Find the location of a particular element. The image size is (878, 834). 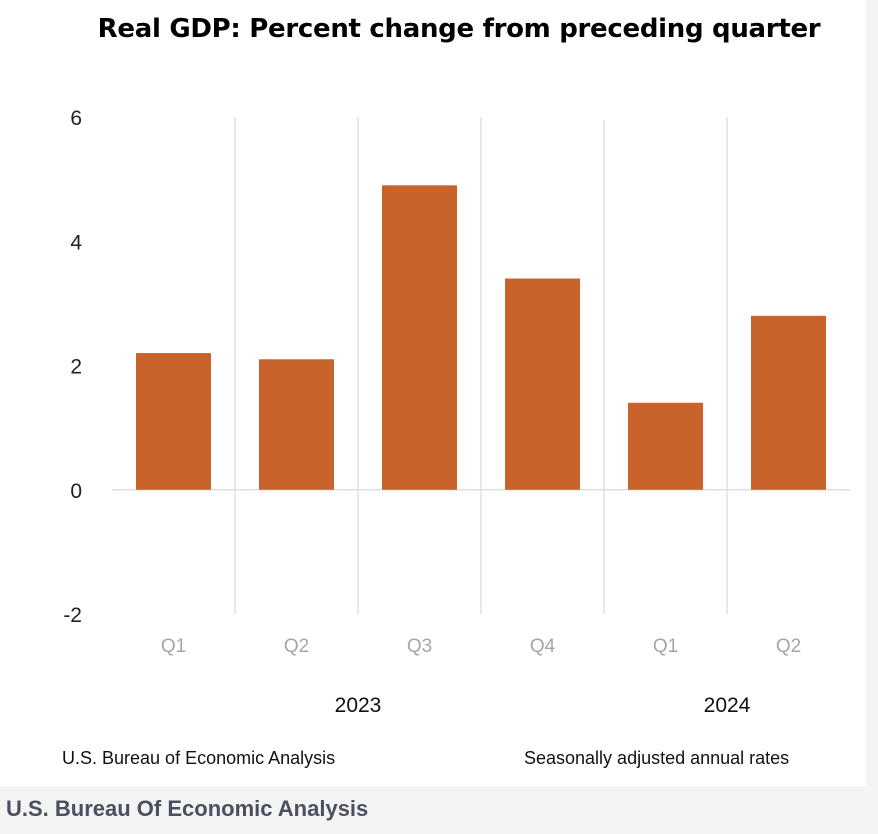

year-group-label: 2023 is located at coordinates (358, 705).